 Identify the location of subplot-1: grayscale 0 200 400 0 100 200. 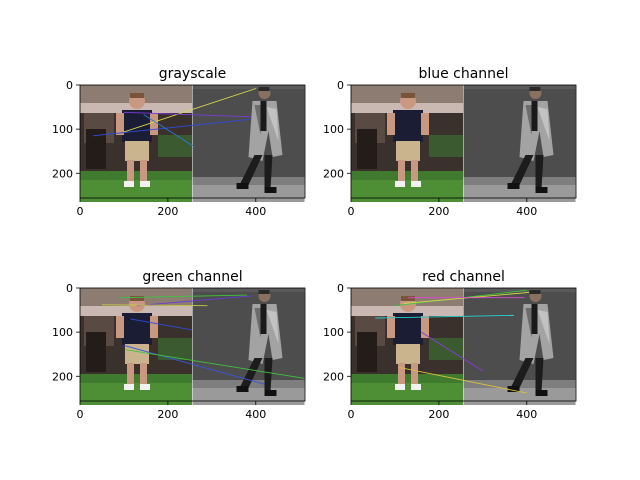
(179, 142).